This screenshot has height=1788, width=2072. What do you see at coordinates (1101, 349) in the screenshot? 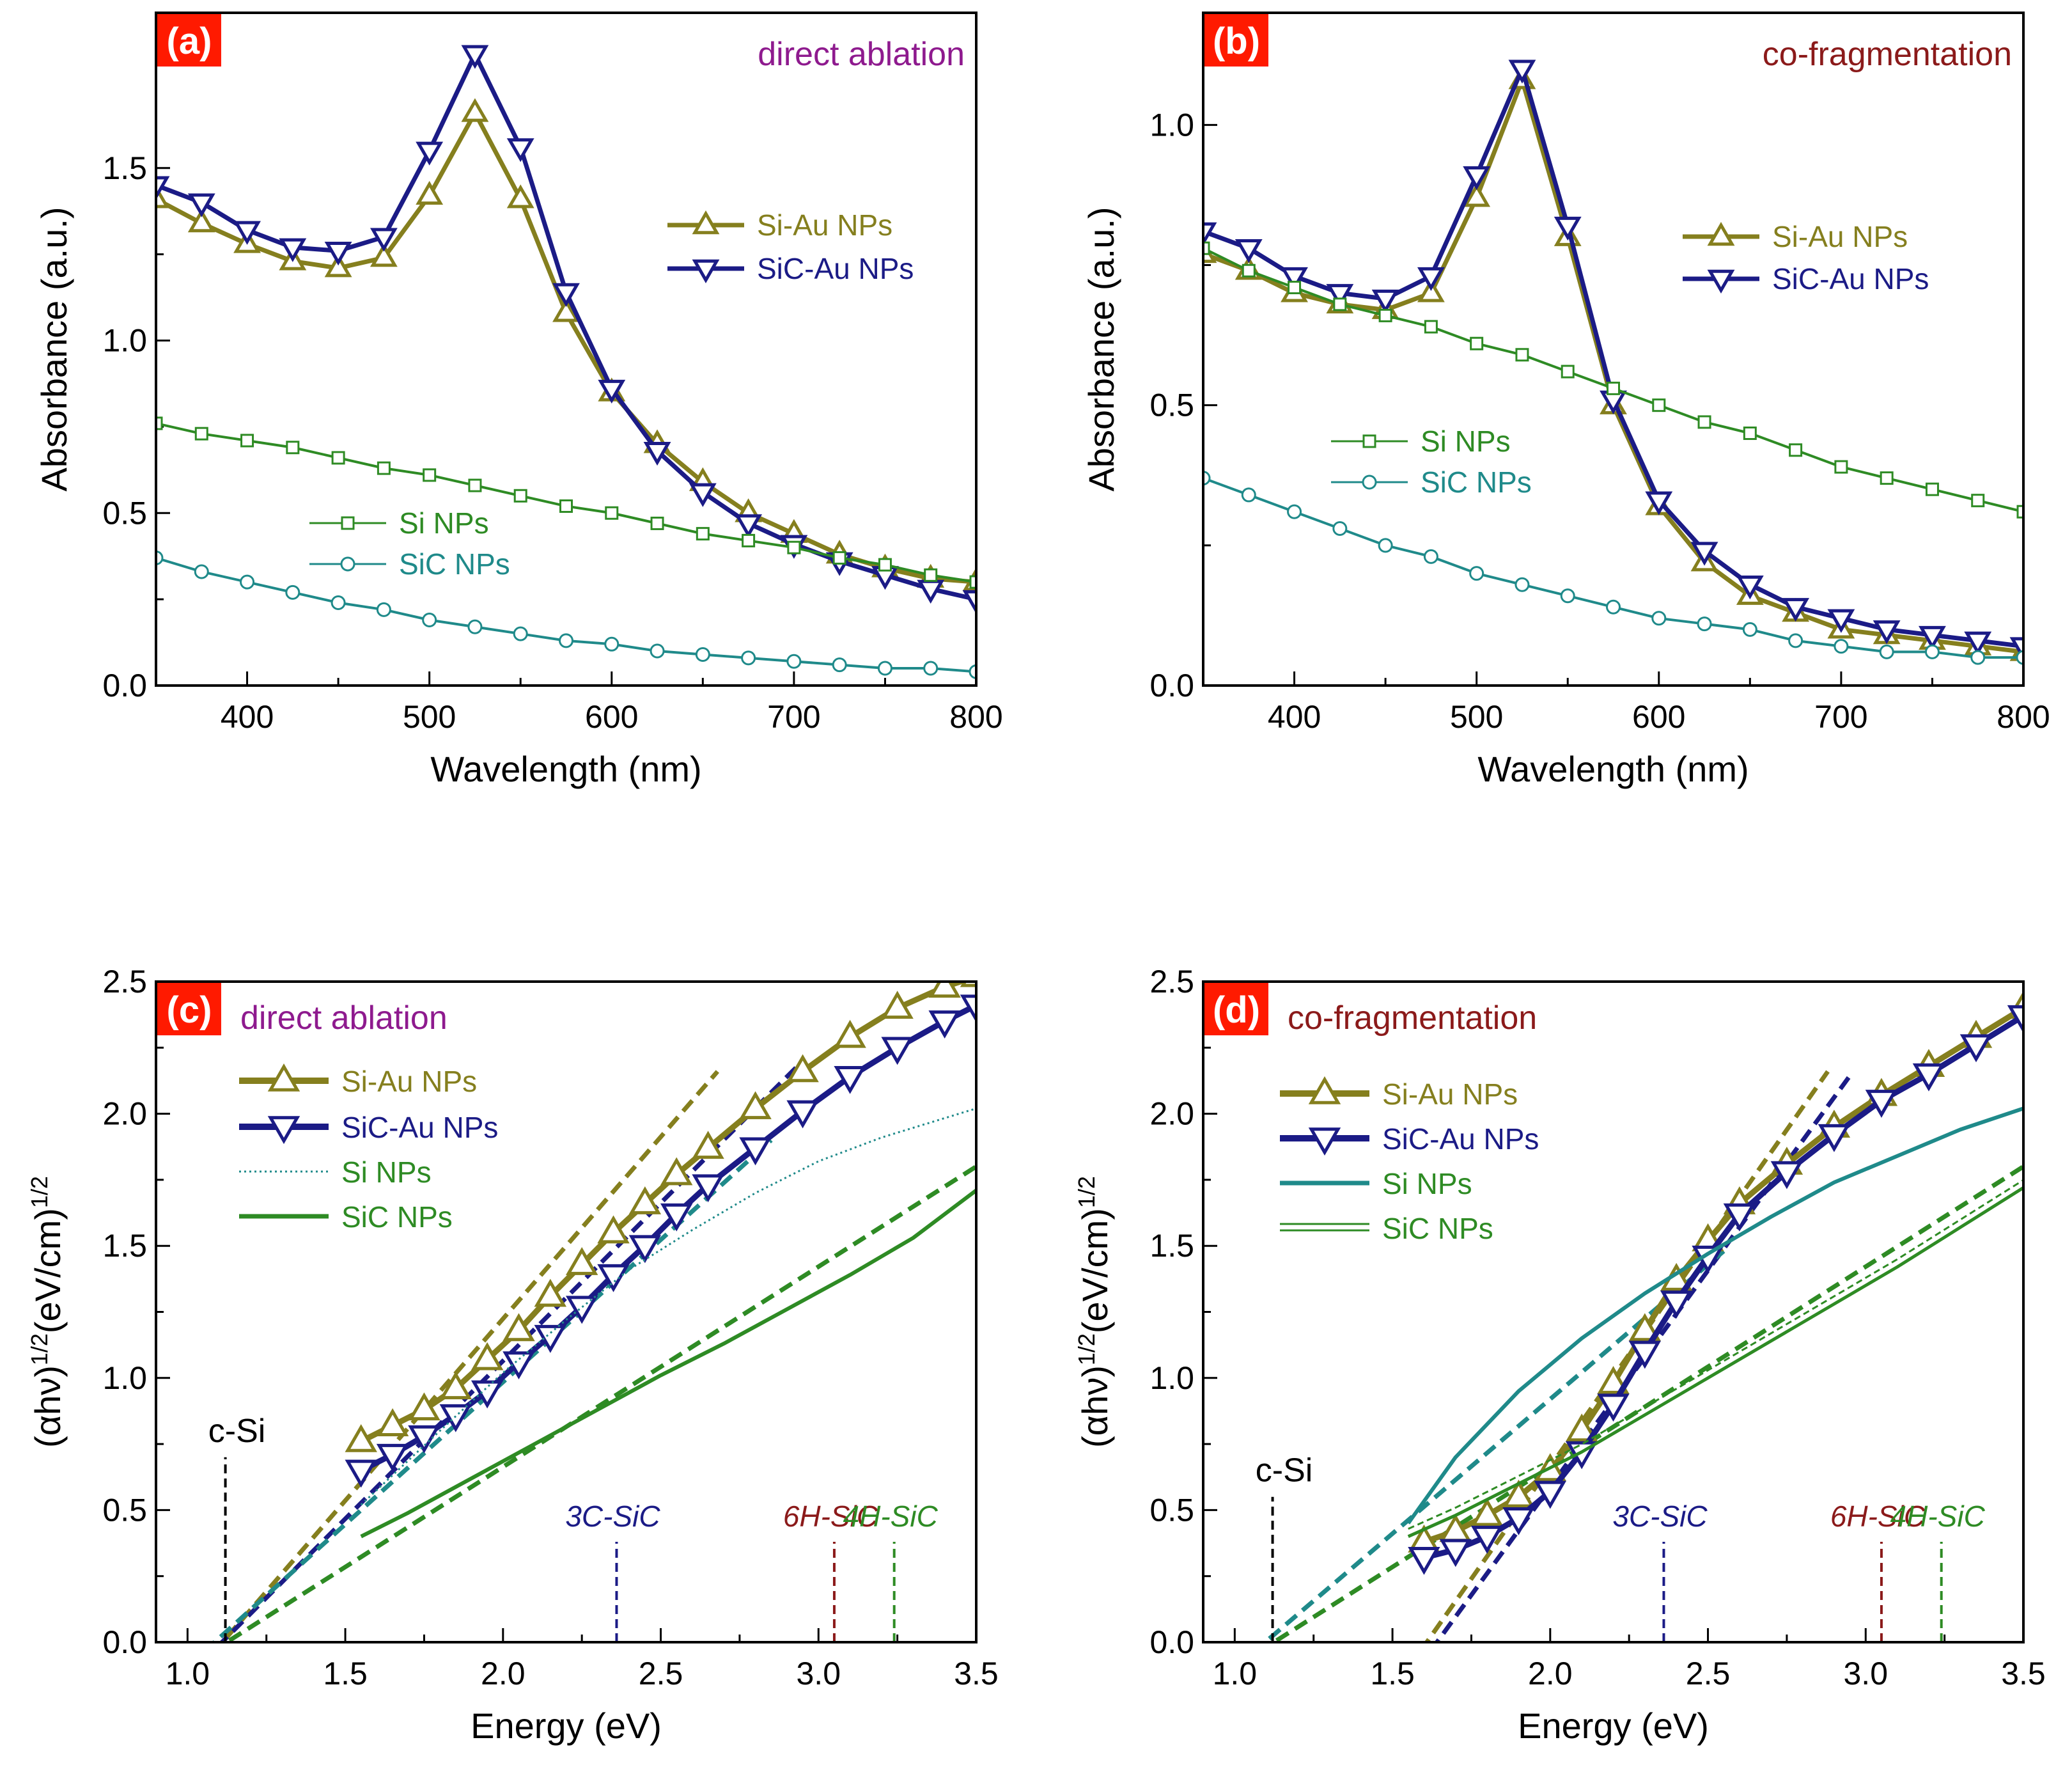
I see `y-axis-title: Absorbance (a.u.)` at bounding box center [1101, 349].